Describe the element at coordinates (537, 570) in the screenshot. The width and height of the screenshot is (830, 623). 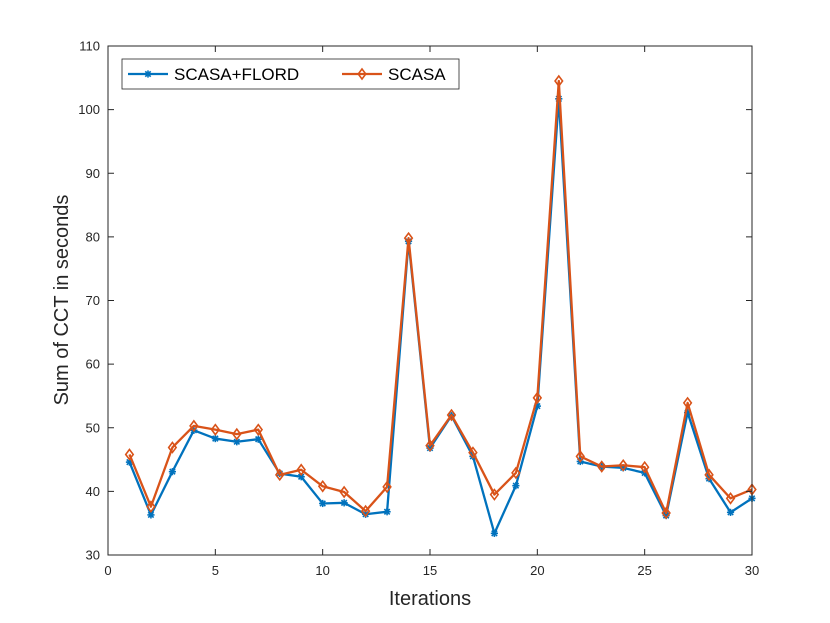
I see `x-tick-label: 20` at that location.